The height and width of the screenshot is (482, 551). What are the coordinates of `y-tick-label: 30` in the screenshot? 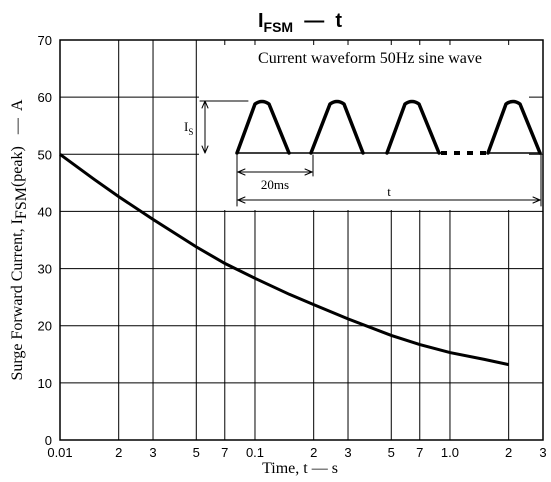 It's located at (45, 269).